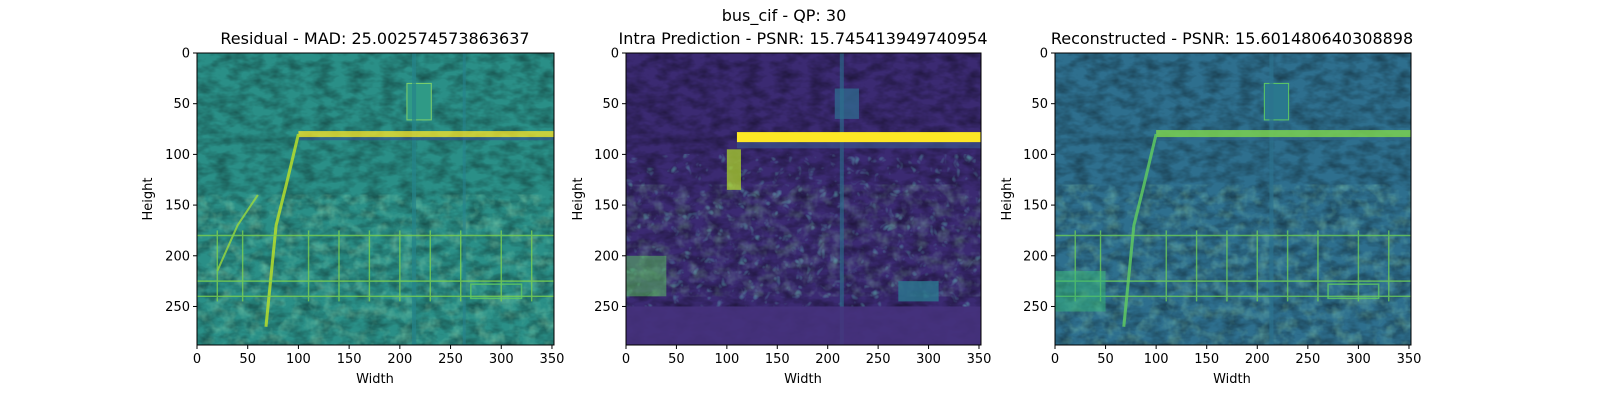 Image resolution: width=1600 pixels, height=400 pixels. What do you see at coordinates (1206, 359) in the screenshot?
I see `reconstructed-xtick-label: 150` at bounding box center [1206, 359].